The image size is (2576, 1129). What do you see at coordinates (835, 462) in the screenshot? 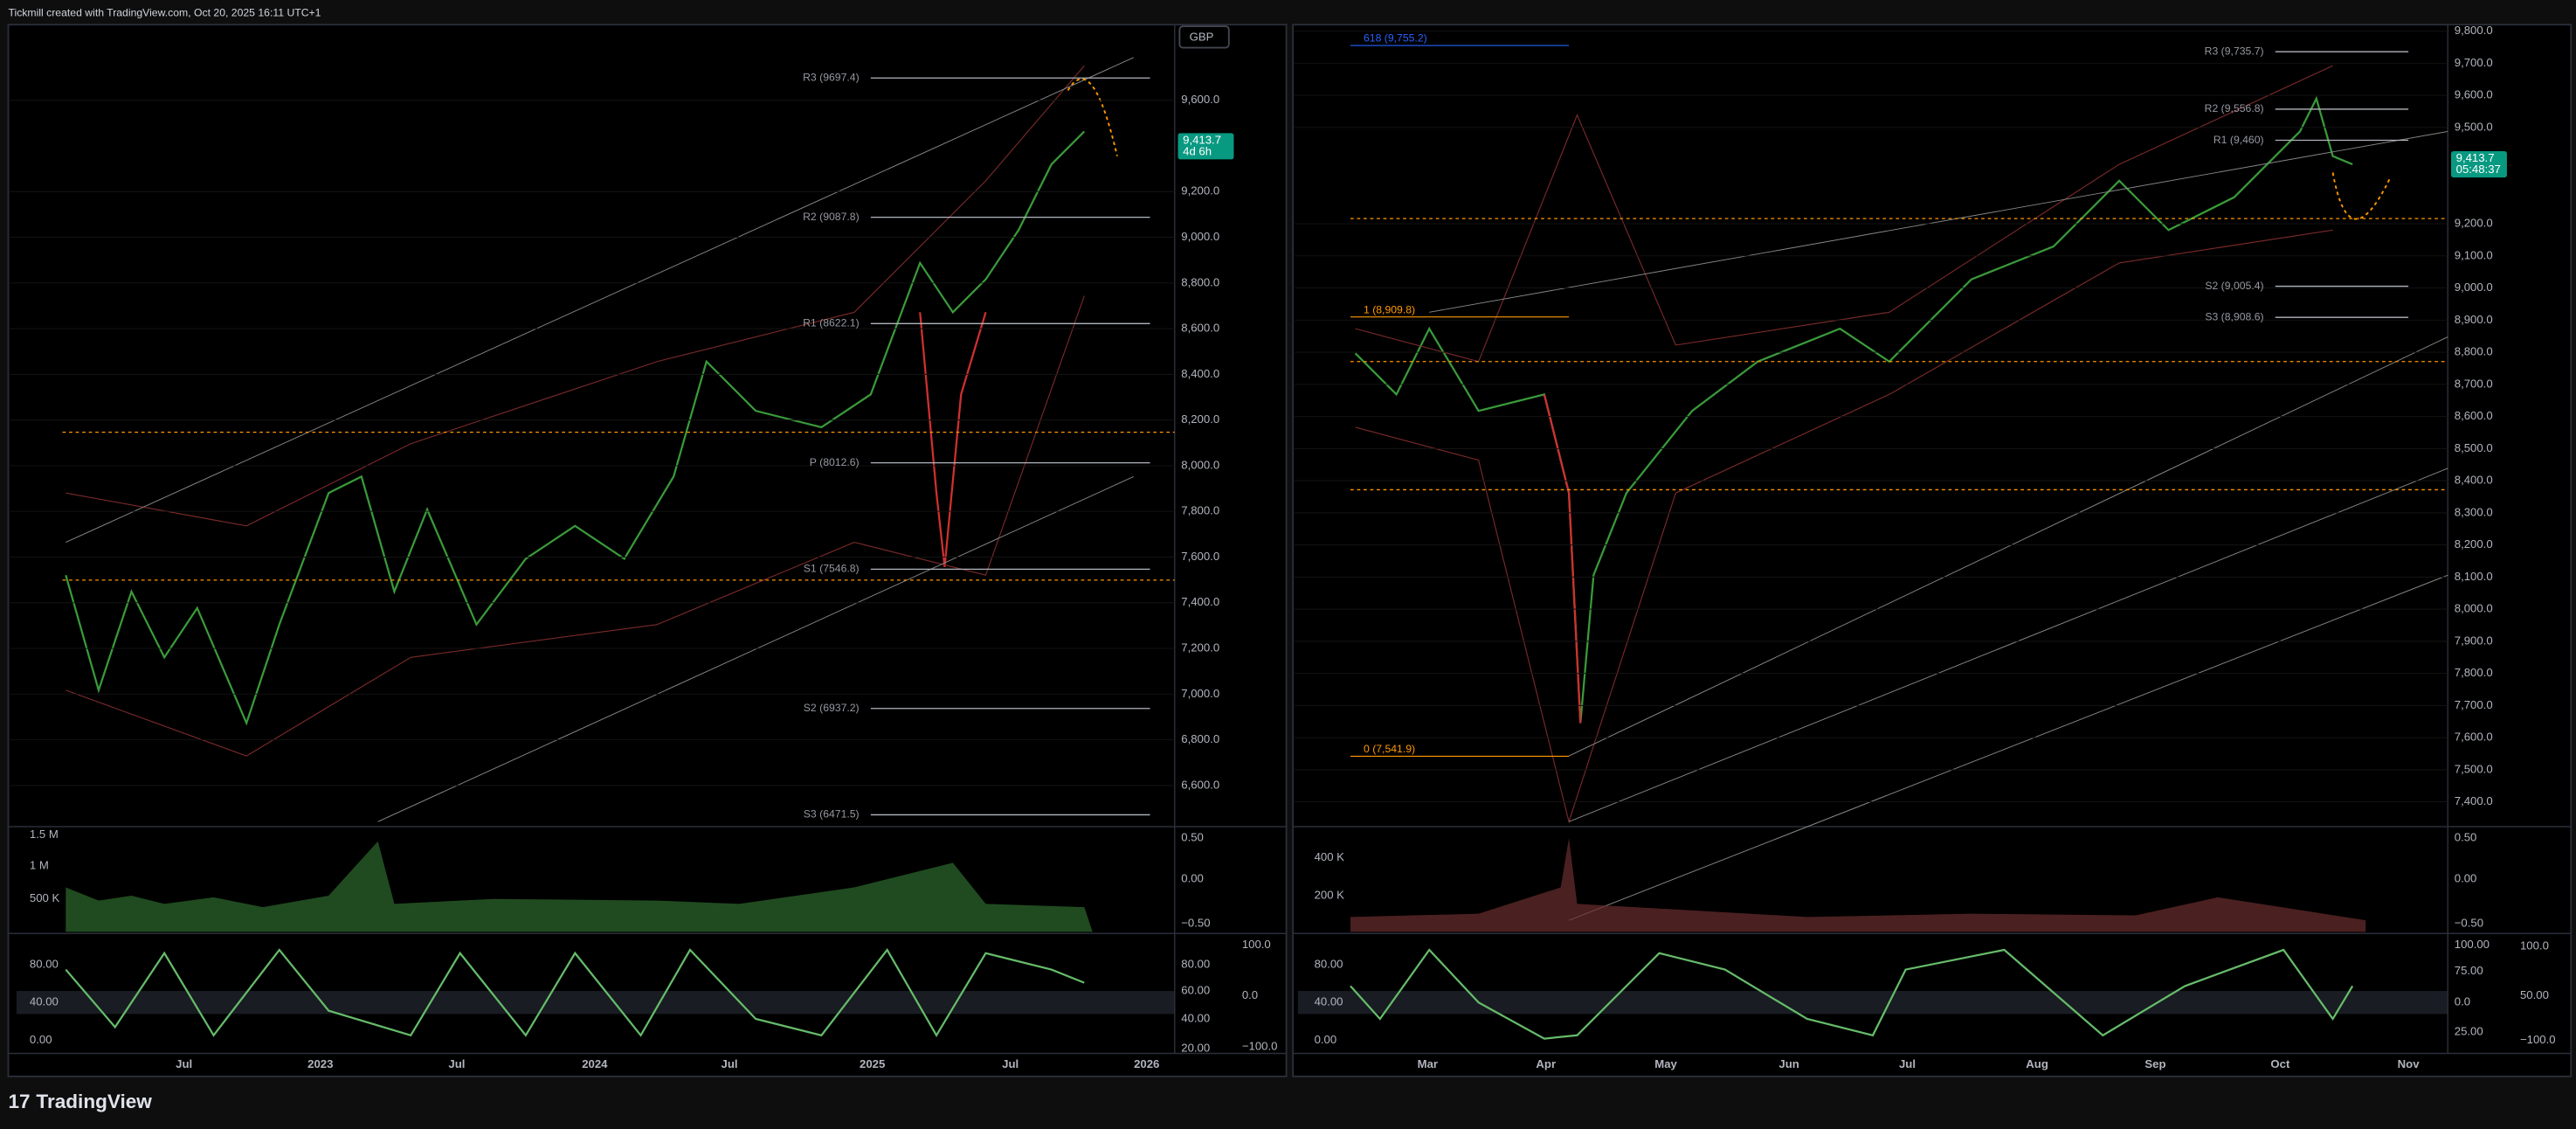
I see `pivot-label: P (8012.6)` at bounding box center [835, 462].